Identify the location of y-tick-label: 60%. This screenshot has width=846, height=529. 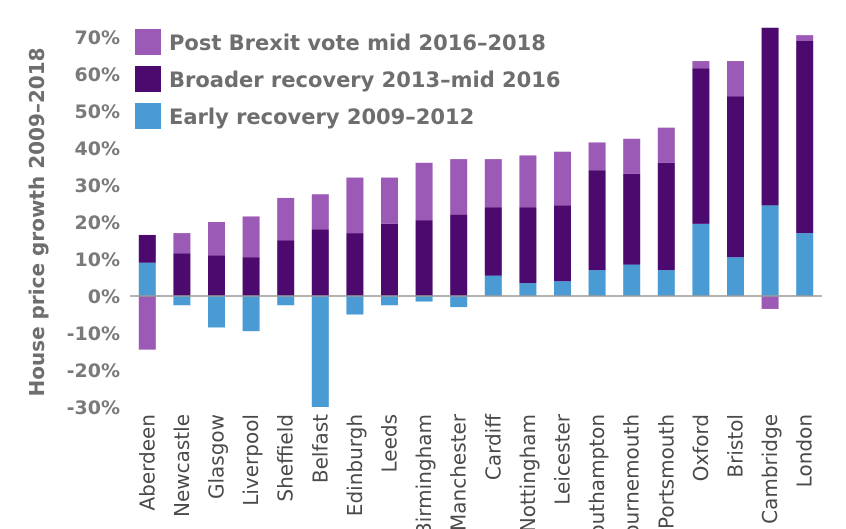
(97, 75).